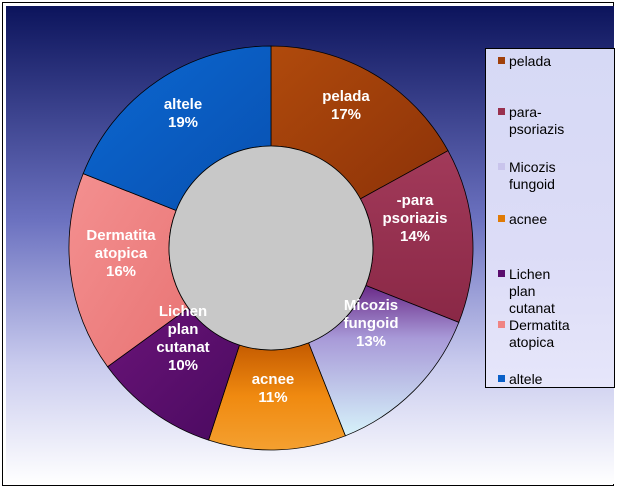 The height and width of the screenshot is (490, 618). I want to click on legend-item: Dermatita atopica, so click(555, 334).